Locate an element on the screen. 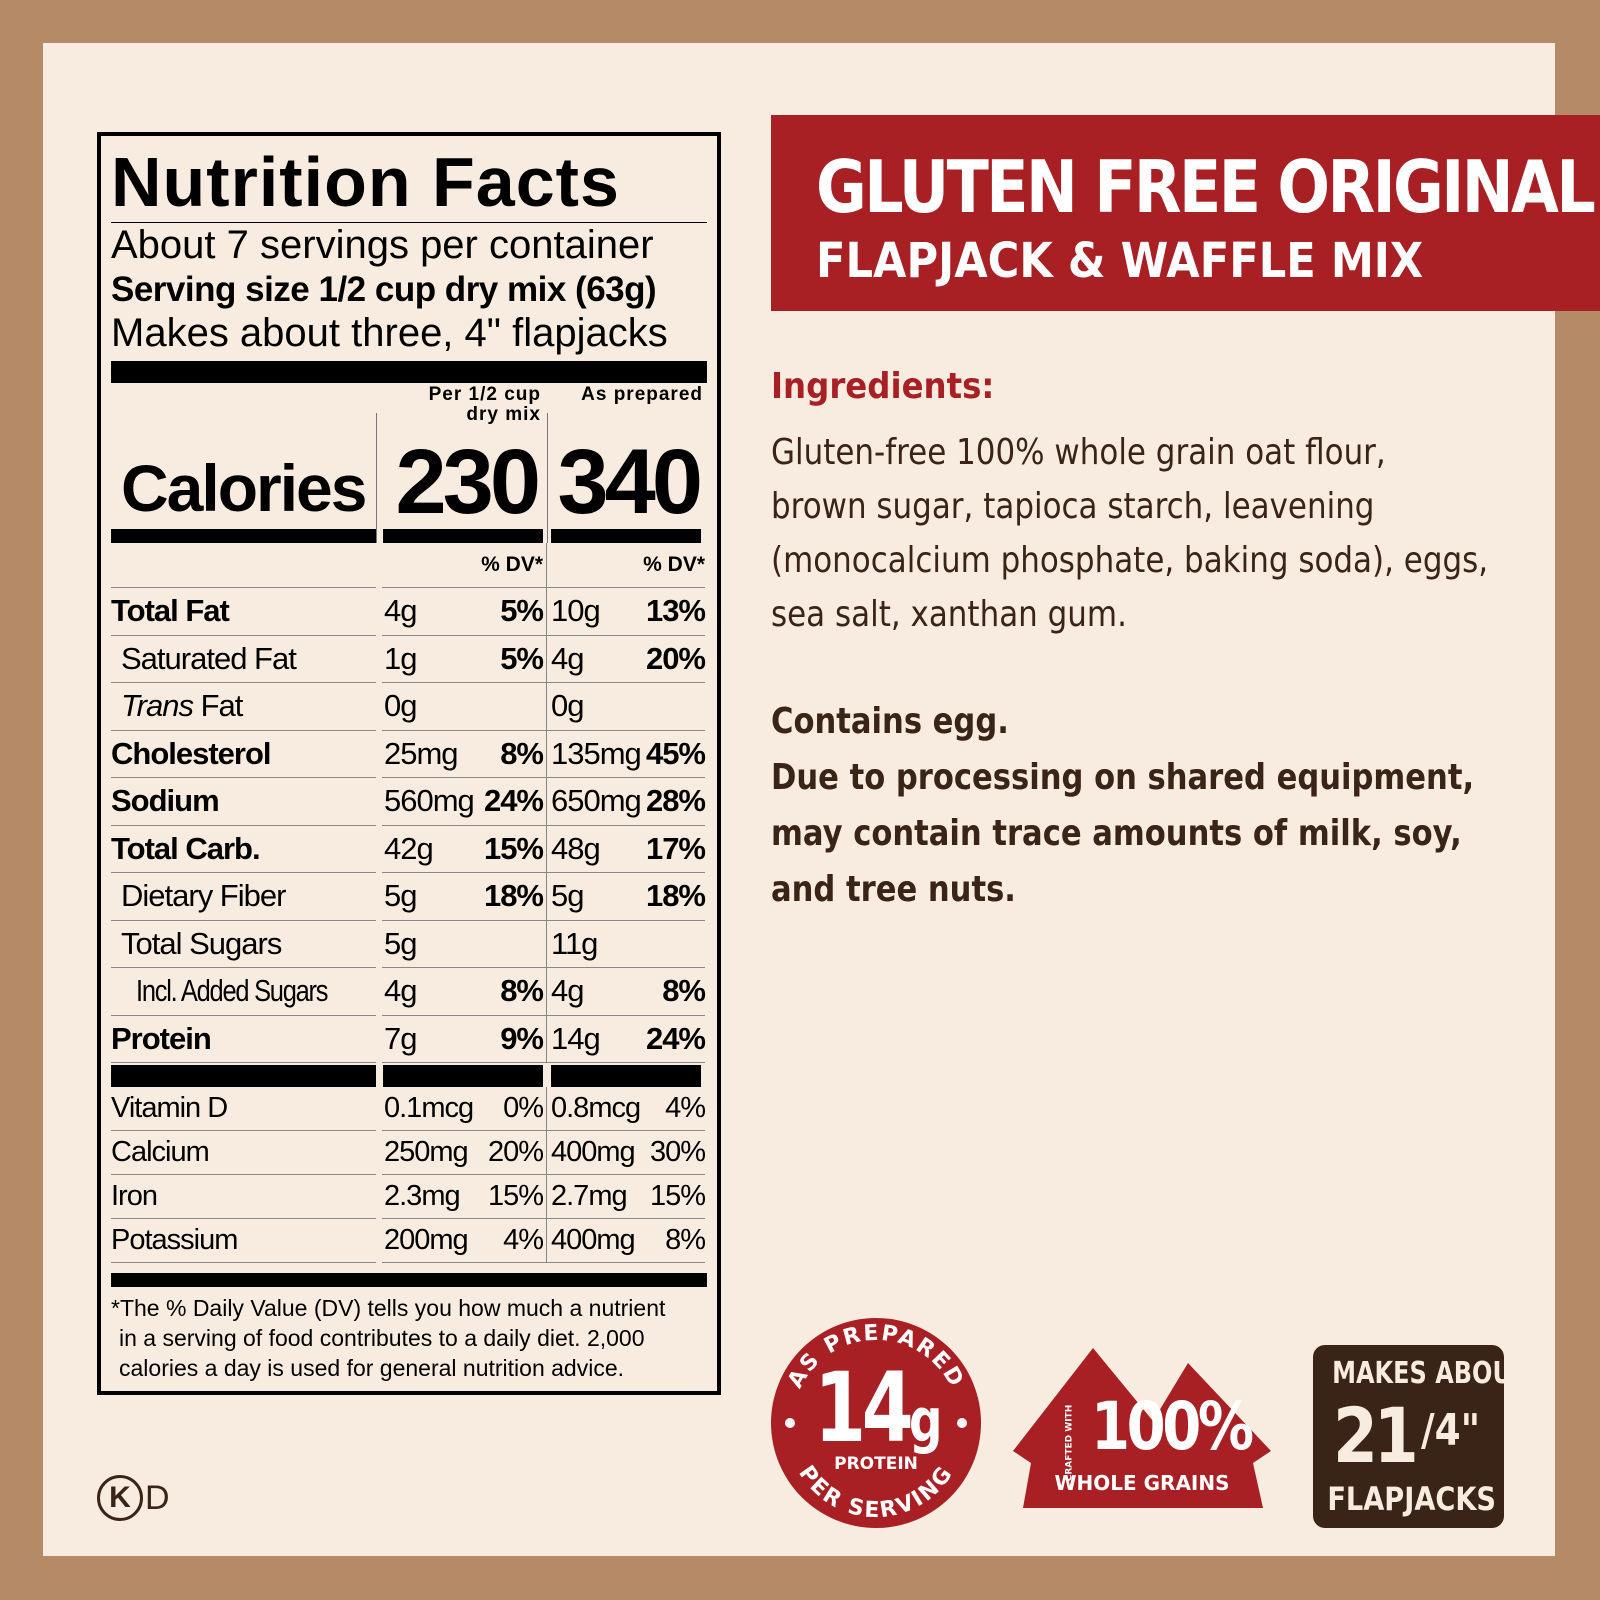 The width and height of the screenshot is (1600, 1600). protein-unit: g is located at coordinates (925, 1421).